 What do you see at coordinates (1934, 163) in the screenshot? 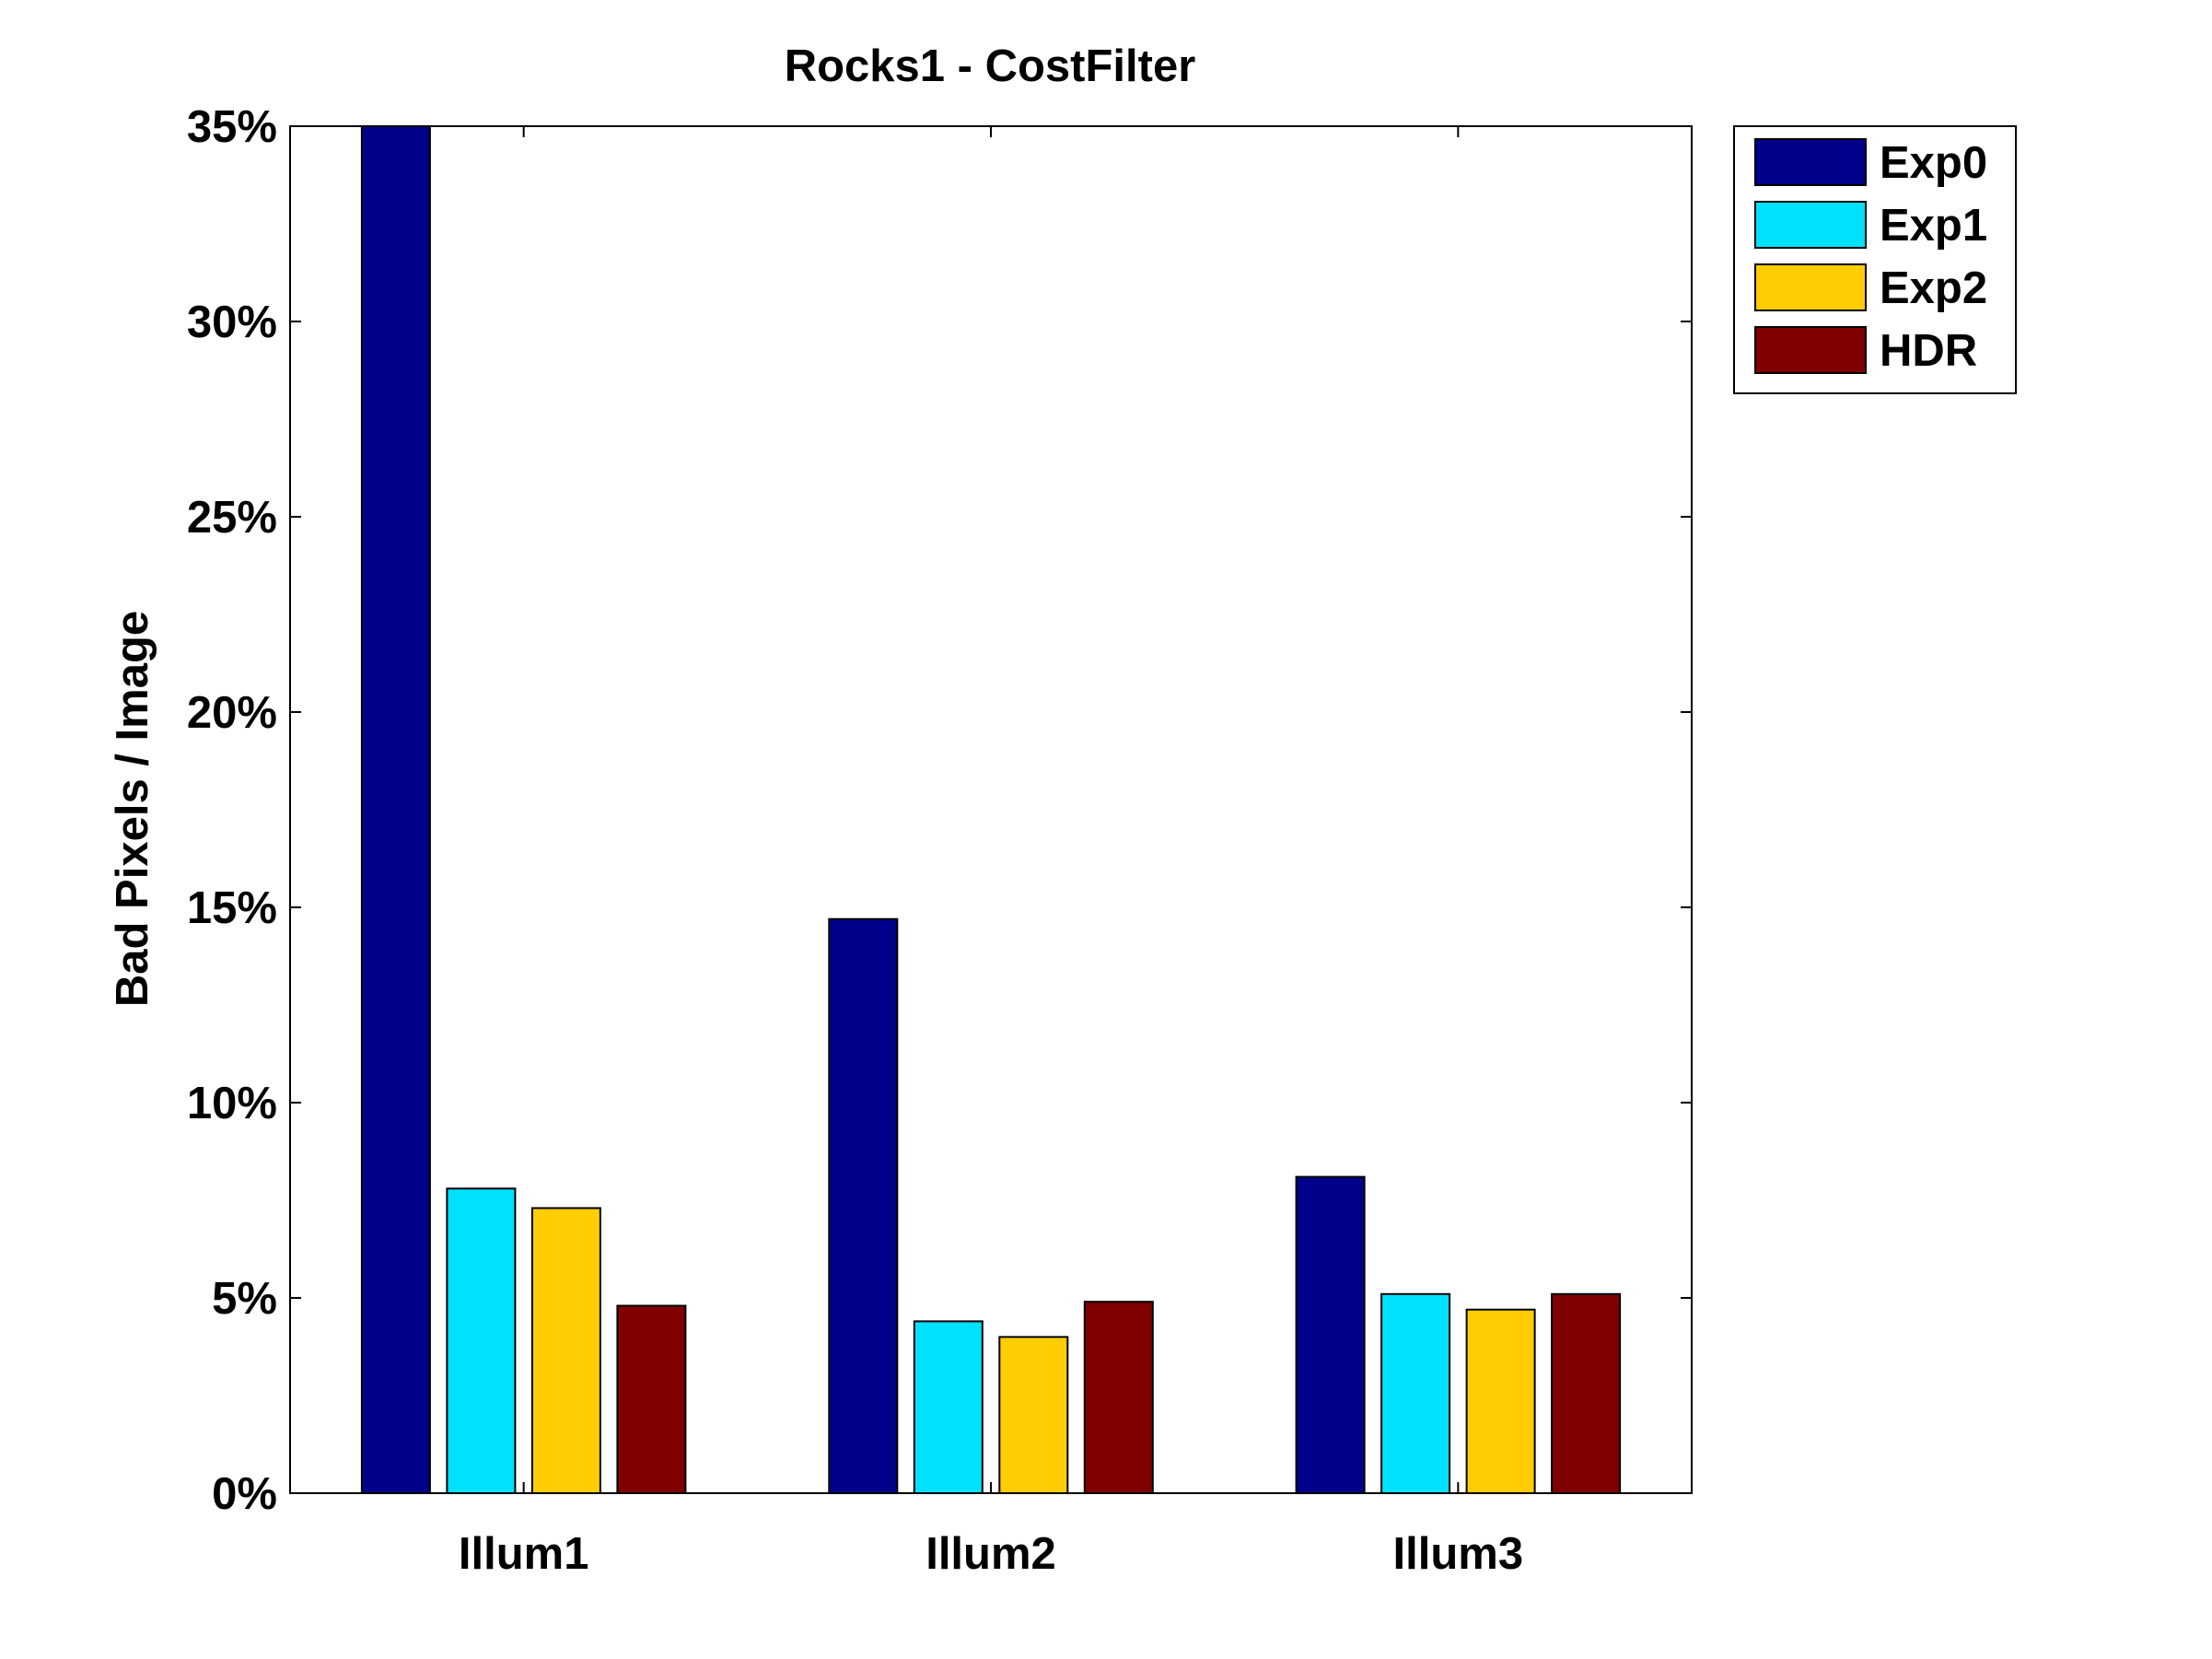
I see `legend-label-exp0: Exp0` at bounding box center [1934, 163].